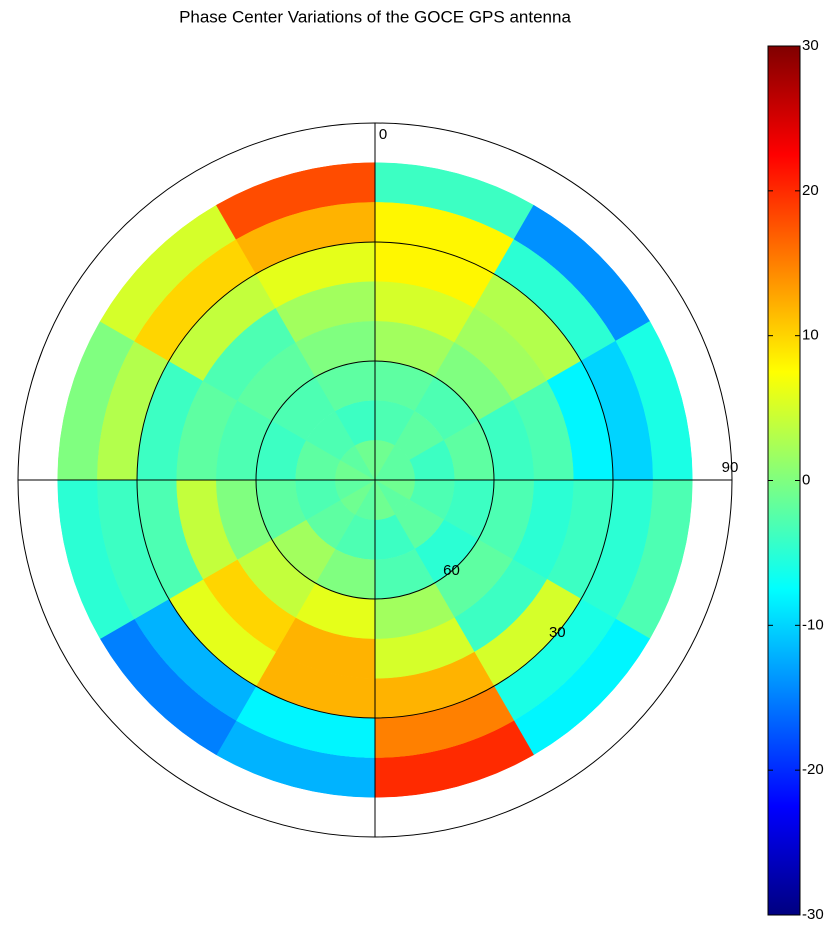 Image resolution: width=828 pixels, height=934 pixels. Describe the element at coordinates (810, 335) in the screenshot. I see `colorbar-tick-label: 10` at that location.